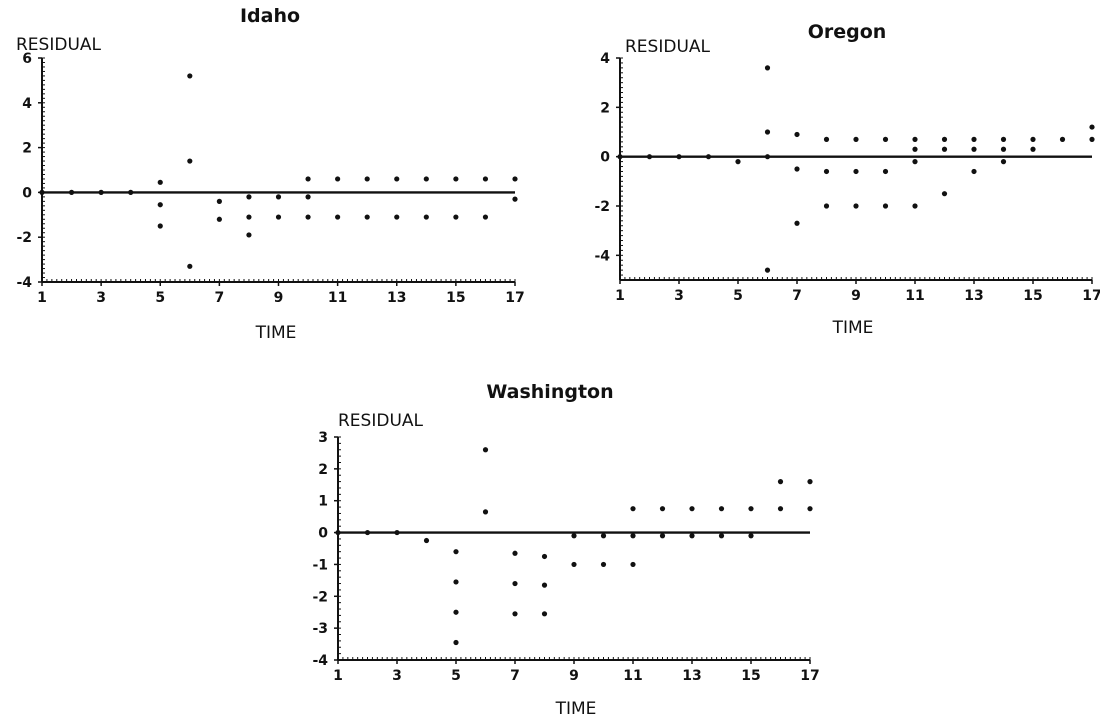 The height and width of the screenshot is (724, 1100). Describe the element at coordinates (632, 676) in the screenshot. I see `x-tick-label: 11` at that location.